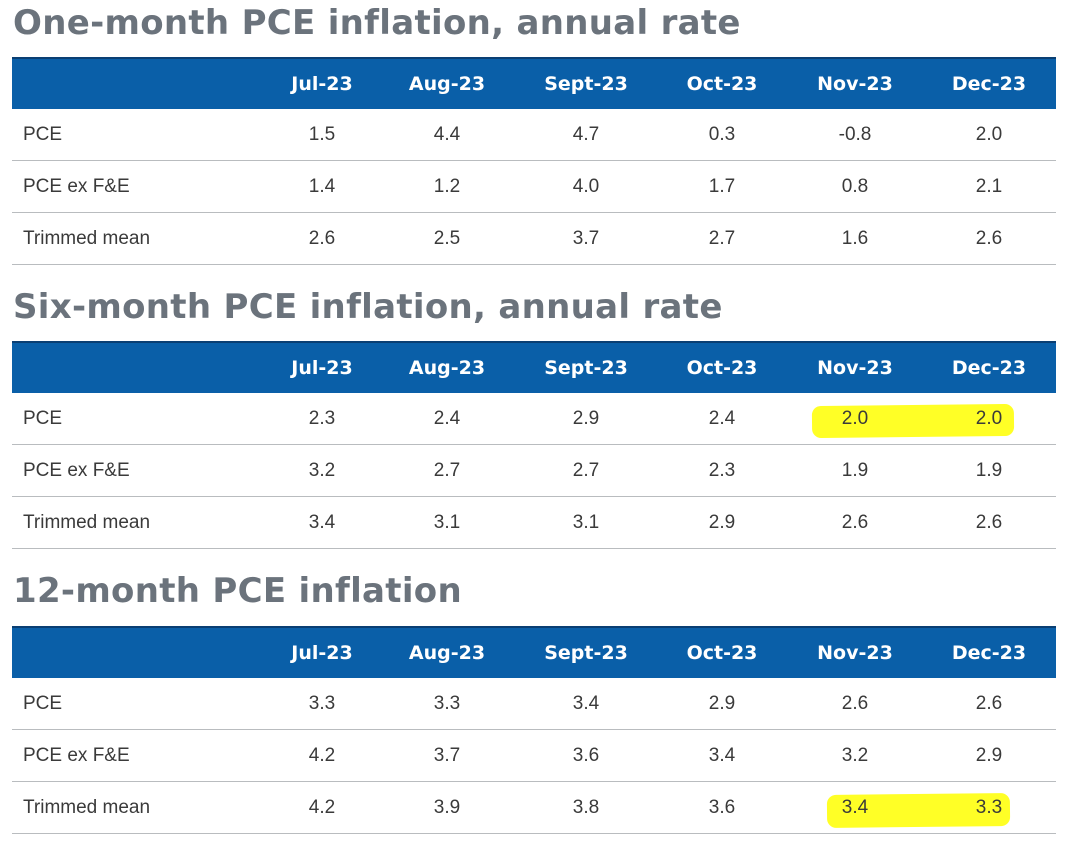 The image size is (1072, 845). What do you see at coordinates (722, 186) in the screenshot?
I see `table-cell: 1.7` at bounding box center [722, 186].